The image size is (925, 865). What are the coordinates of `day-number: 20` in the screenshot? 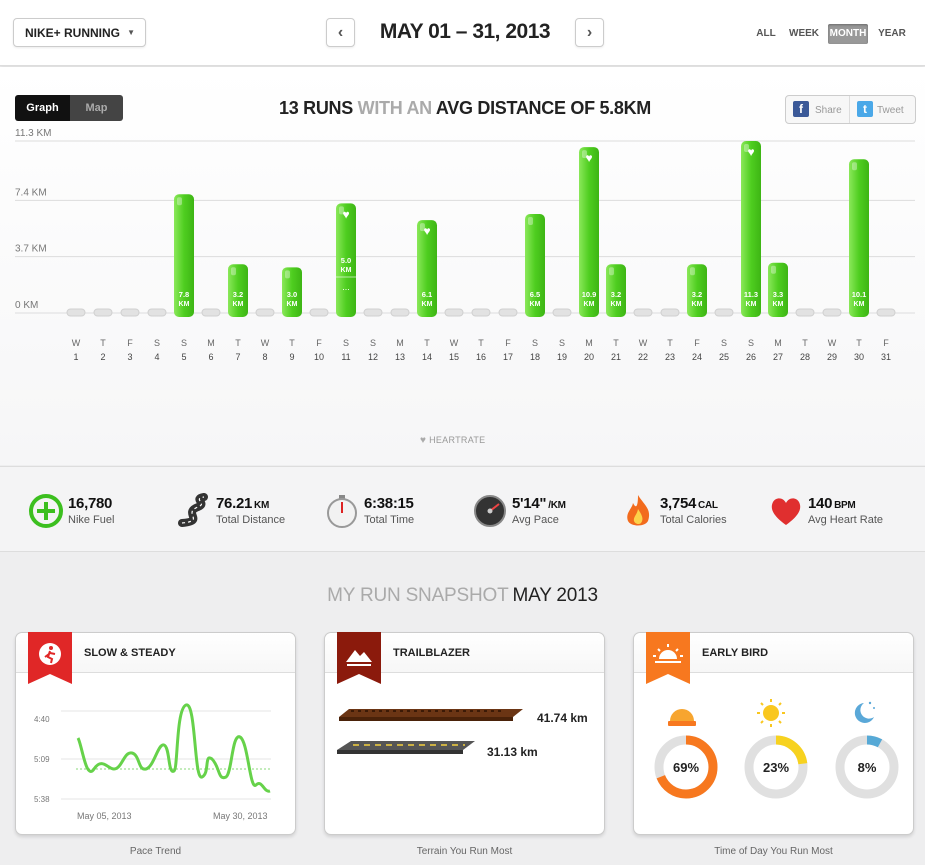 It's located at (589, 357).